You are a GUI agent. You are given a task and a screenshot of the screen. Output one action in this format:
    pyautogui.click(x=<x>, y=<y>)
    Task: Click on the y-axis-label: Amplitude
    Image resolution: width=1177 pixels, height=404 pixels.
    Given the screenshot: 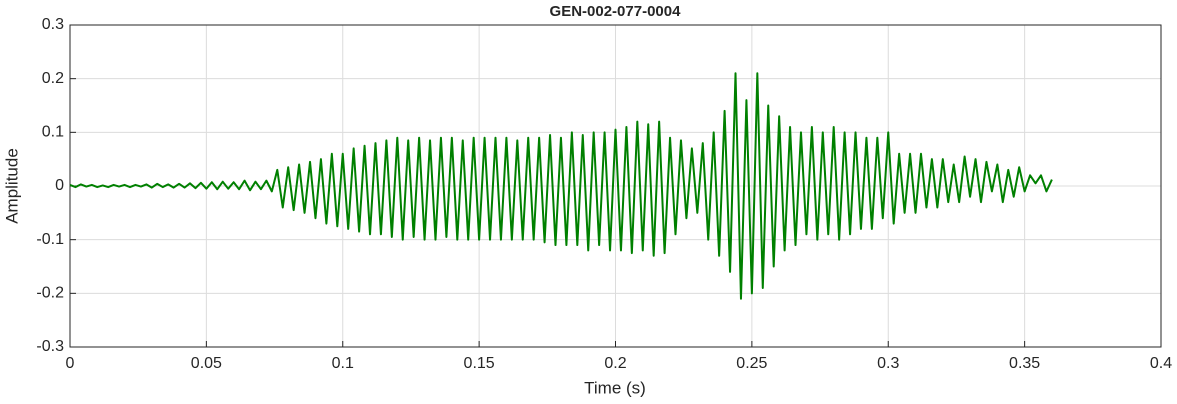 What is the action you would take?
    pyautogui.click(x=11, y=186)
    